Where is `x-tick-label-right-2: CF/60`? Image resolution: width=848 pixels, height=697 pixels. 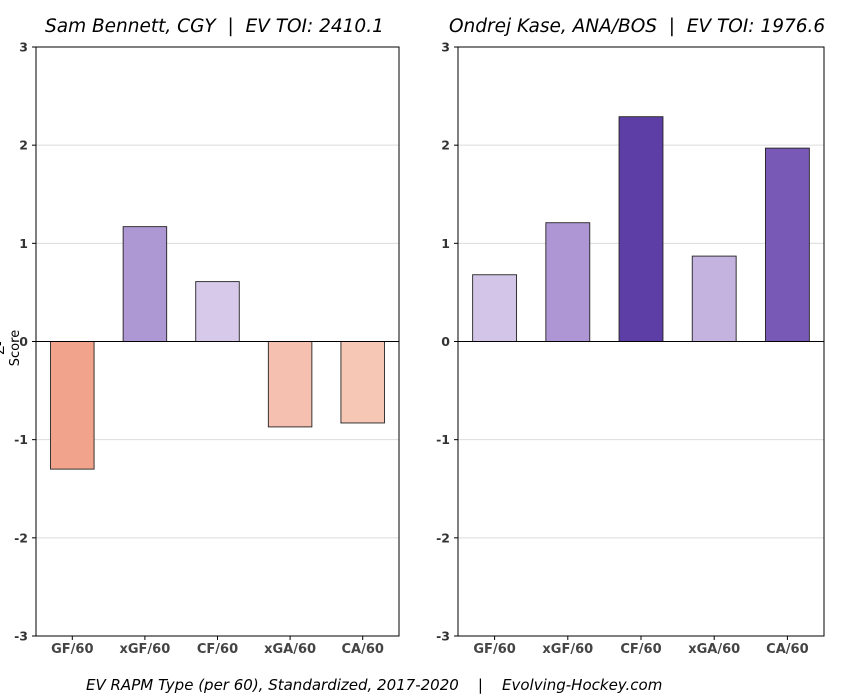
x-tick-label-right-2: CF/60 is located at coordinates (640, 649).